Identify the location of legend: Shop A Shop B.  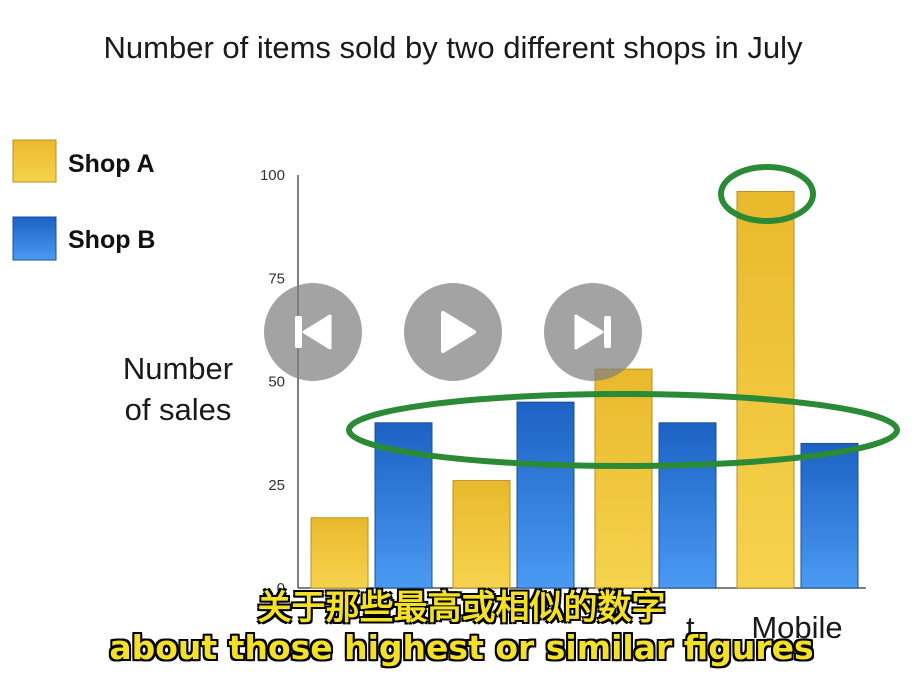
(84, 200).